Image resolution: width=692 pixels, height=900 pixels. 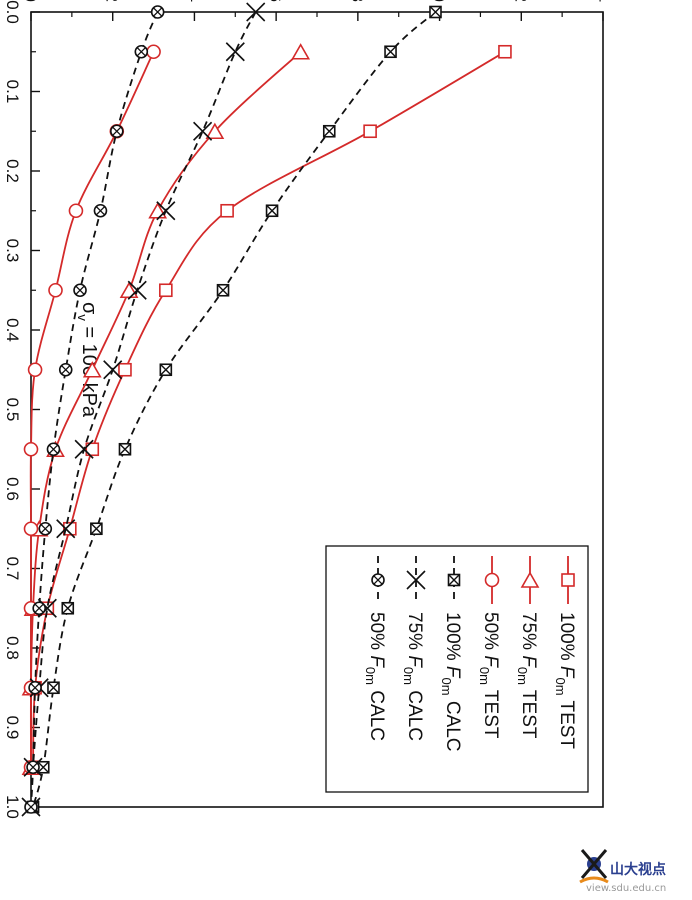 I want to click on y-tick-label: 6, so click(x=275, y=1).